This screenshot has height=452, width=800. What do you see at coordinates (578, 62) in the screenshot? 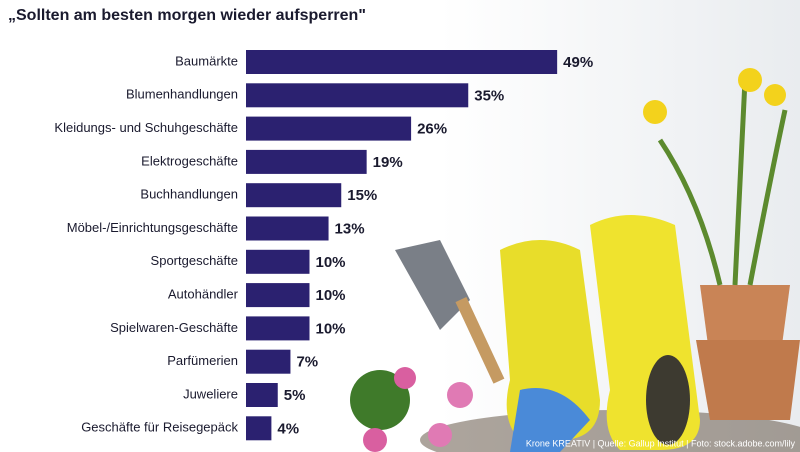
I see `value-label: 49%` at bounding box center [578, 62].